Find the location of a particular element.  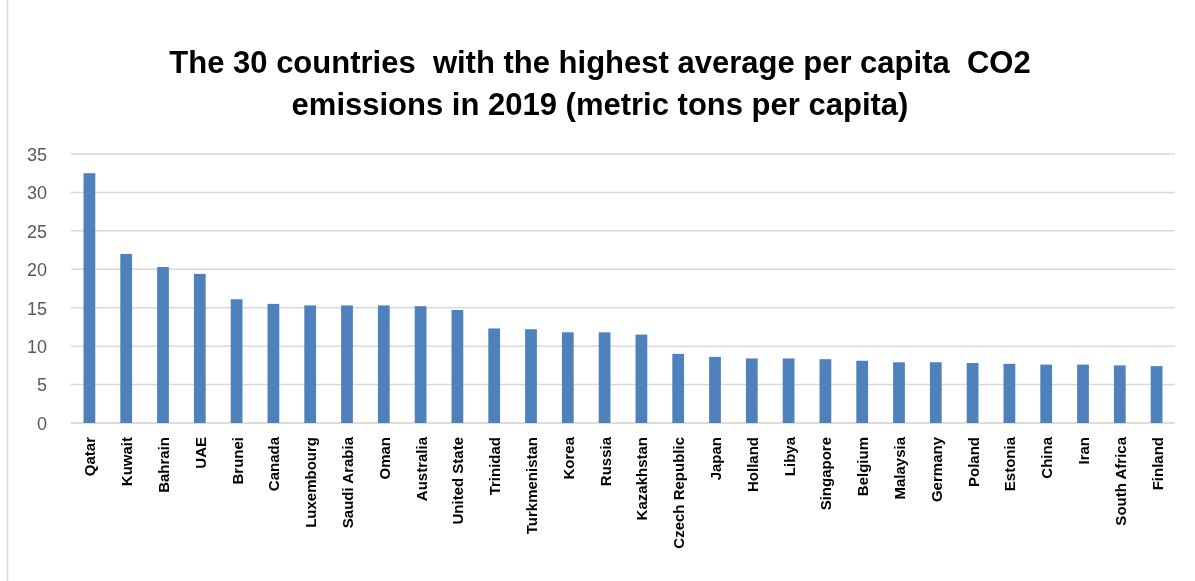

y-tick-label: 15 is located at coordinates (36, 308).